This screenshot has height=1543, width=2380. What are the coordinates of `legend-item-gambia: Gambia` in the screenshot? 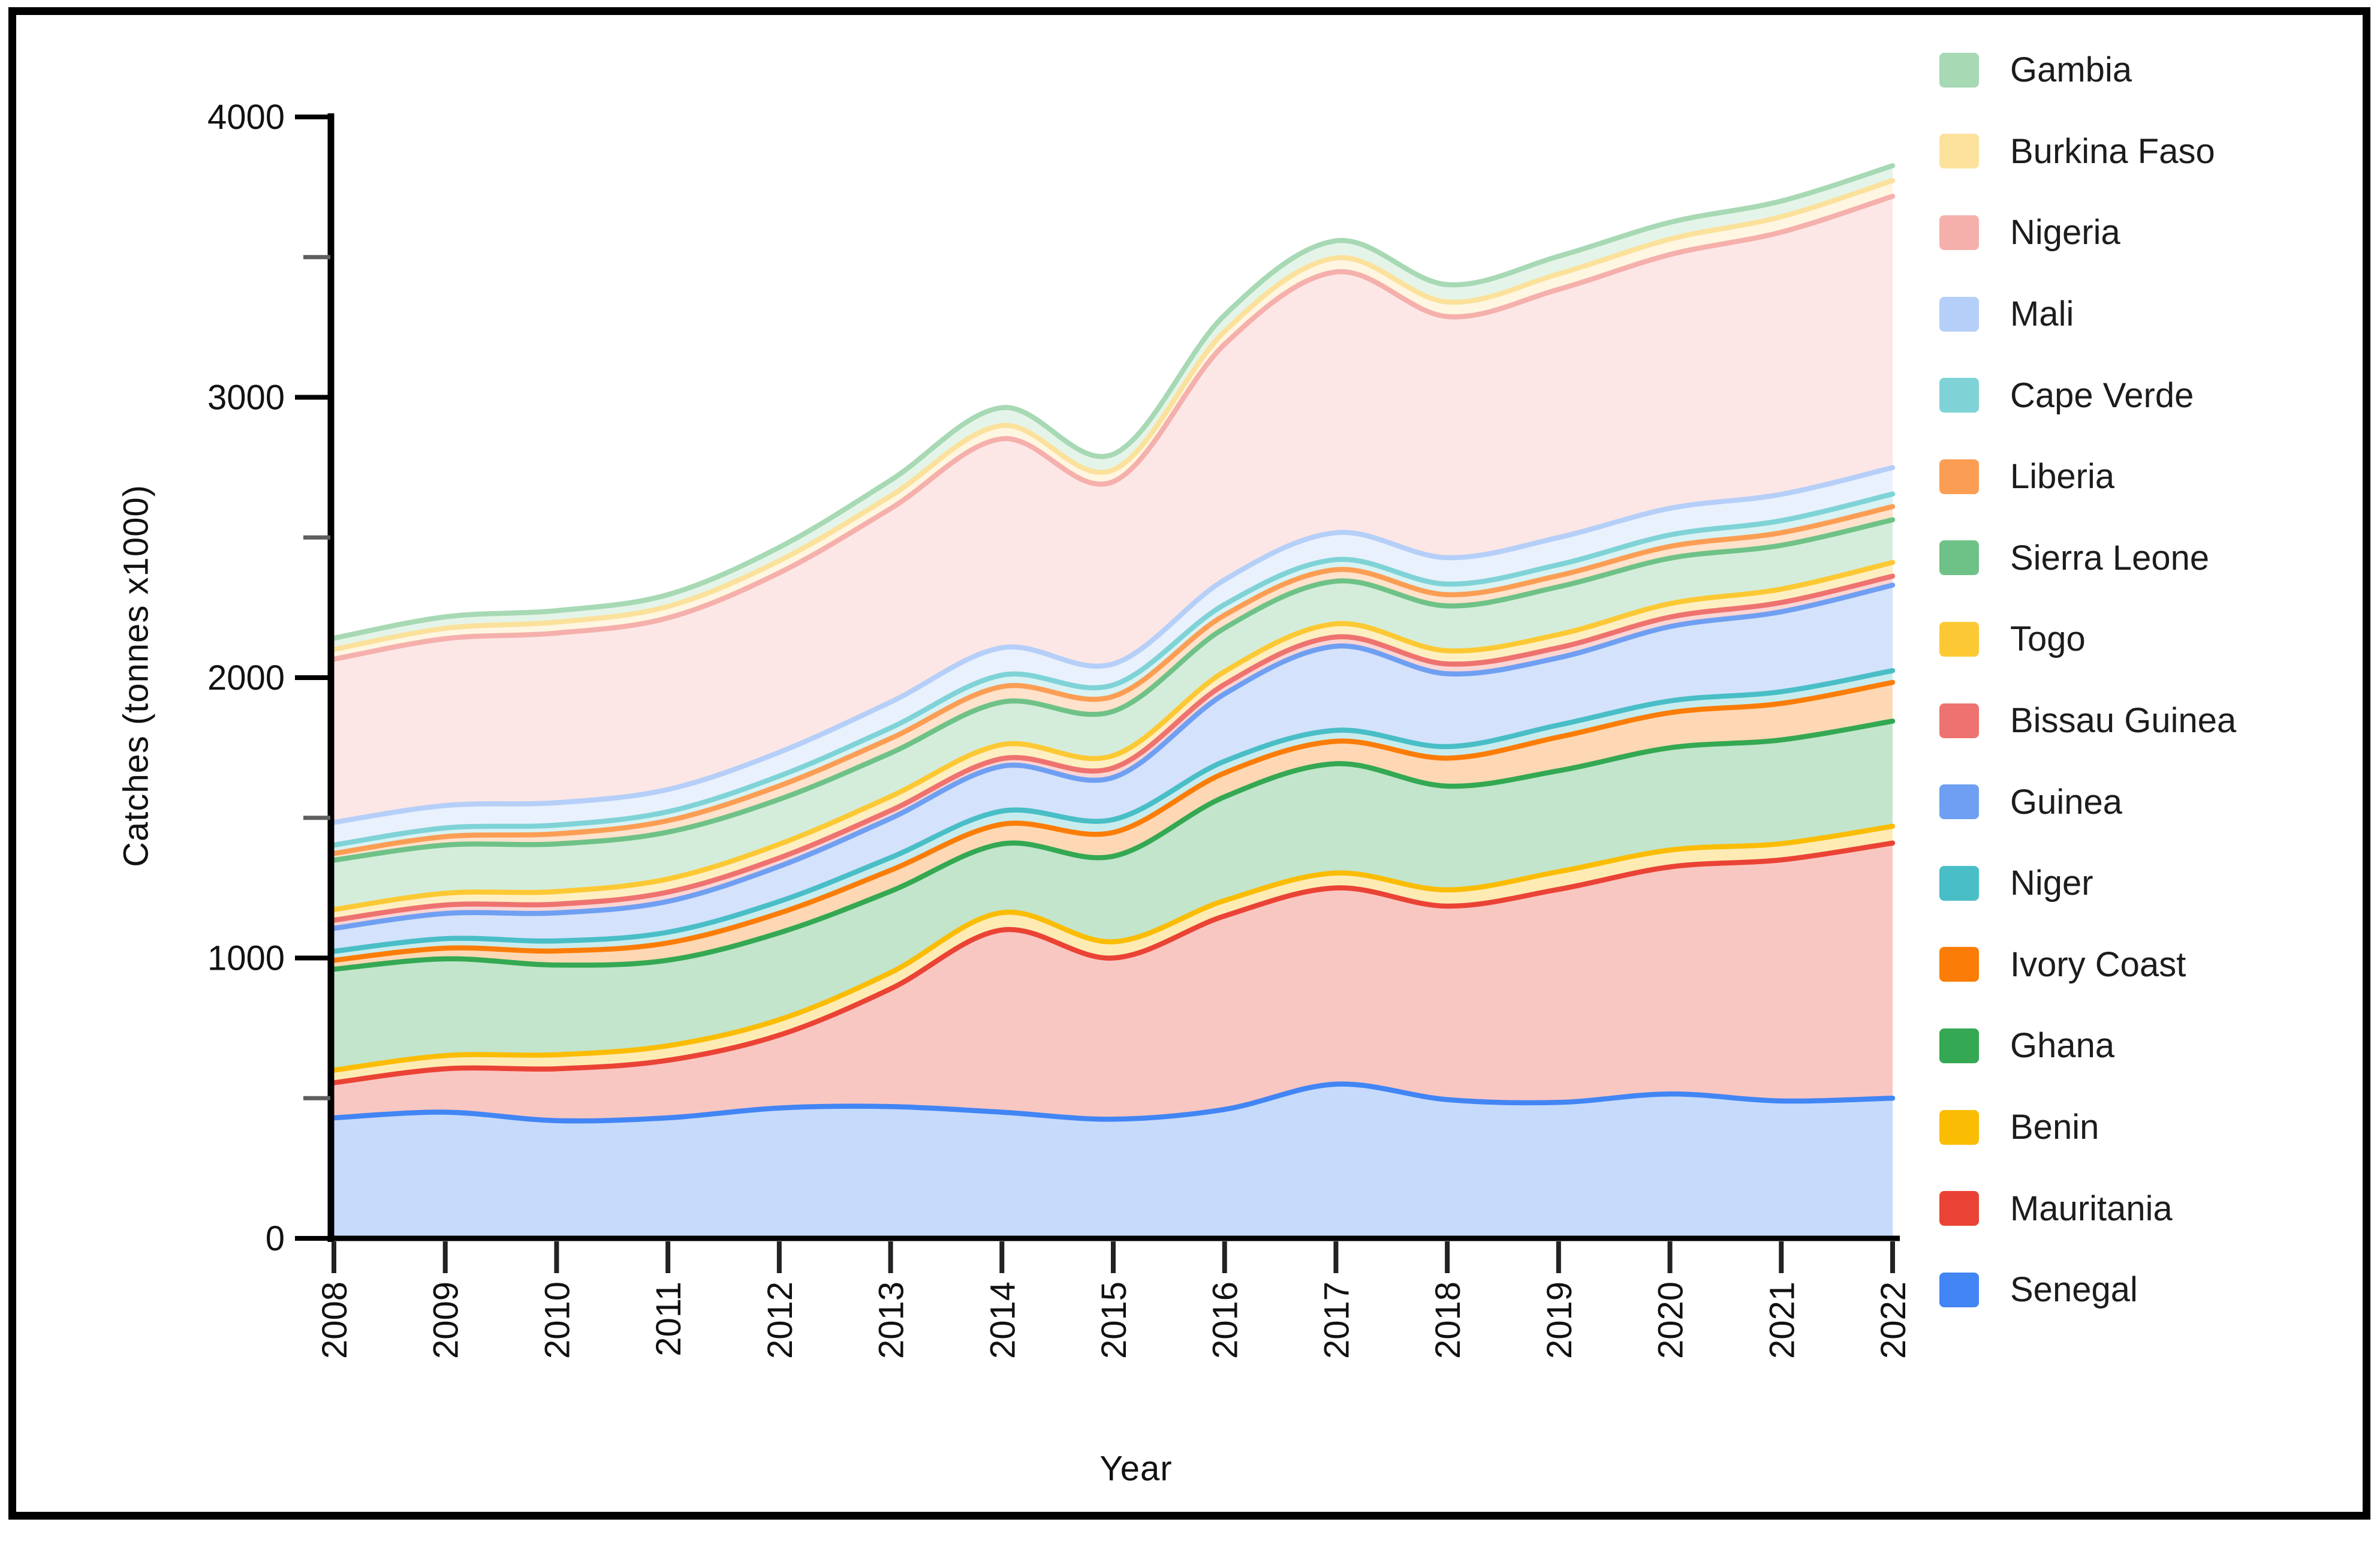 It's located at (2087, 70).